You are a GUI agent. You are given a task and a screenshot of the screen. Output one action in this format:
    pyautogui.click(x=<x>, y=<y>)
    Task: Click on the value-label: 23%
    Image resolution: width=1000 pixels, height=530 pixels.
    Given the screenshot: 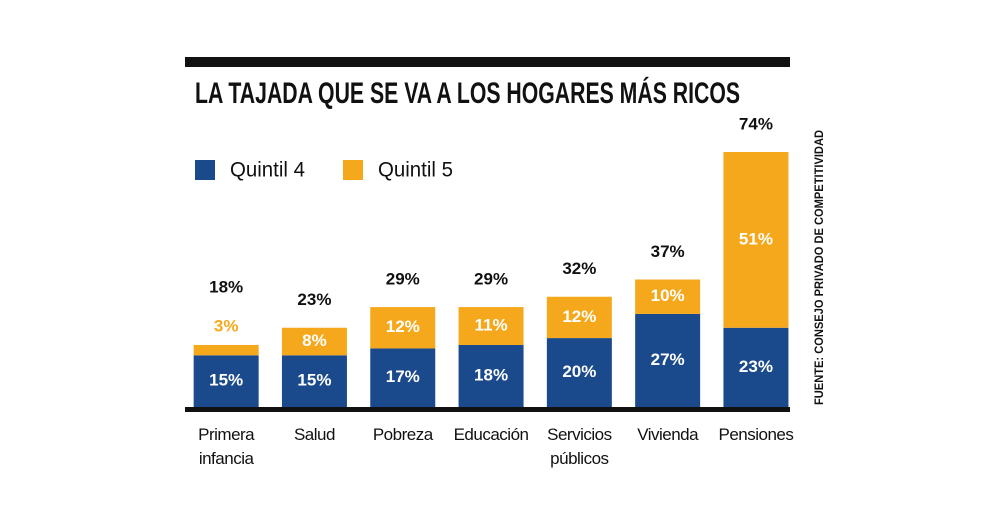 What is the action you would take?
    pyautogui.click(x=756, y=366)
    